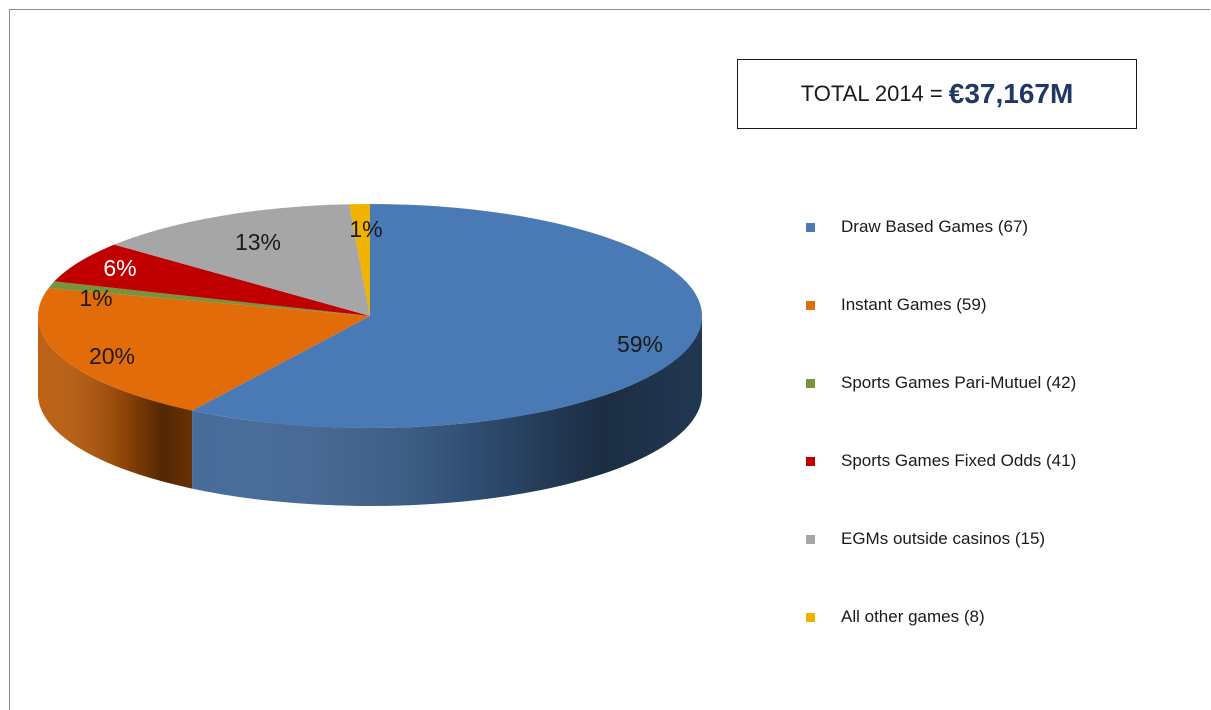 The image size is (1211, 710). I want to click on pie-label-2: 1%, so click(95, 298).